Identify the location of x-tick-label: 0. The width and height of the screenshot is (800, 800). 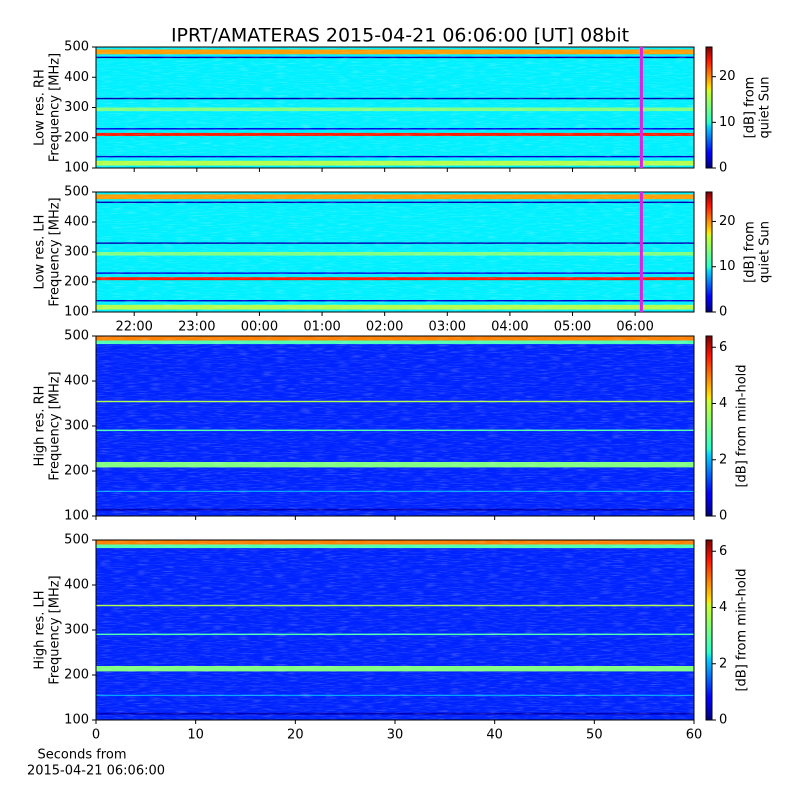
(96, 735).